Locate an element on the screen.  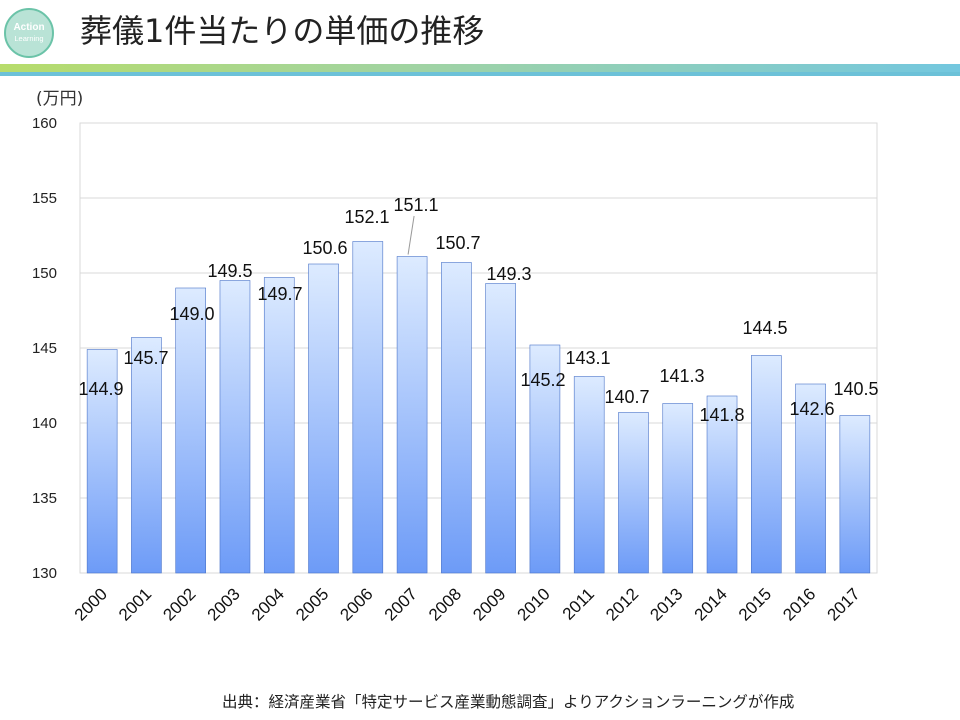
y-tick-label: 155 is located at coordinates (44, 198).